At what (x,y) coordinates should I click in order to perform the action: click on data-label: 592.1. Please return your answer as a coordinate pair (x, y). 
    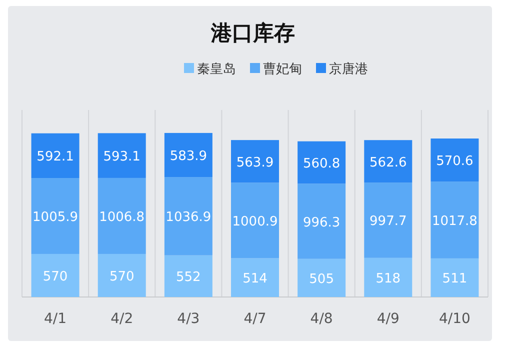
    Looking at the image, I should click on (55, 157).